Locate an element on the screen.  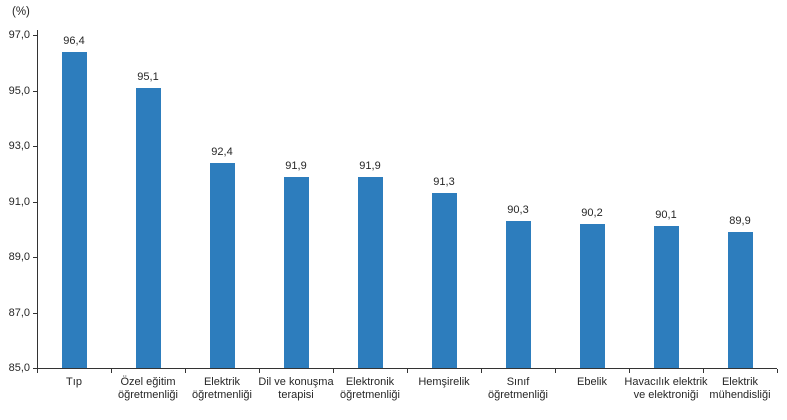
y-axis-unit-label: (%) is located at coordinates (21, 12).